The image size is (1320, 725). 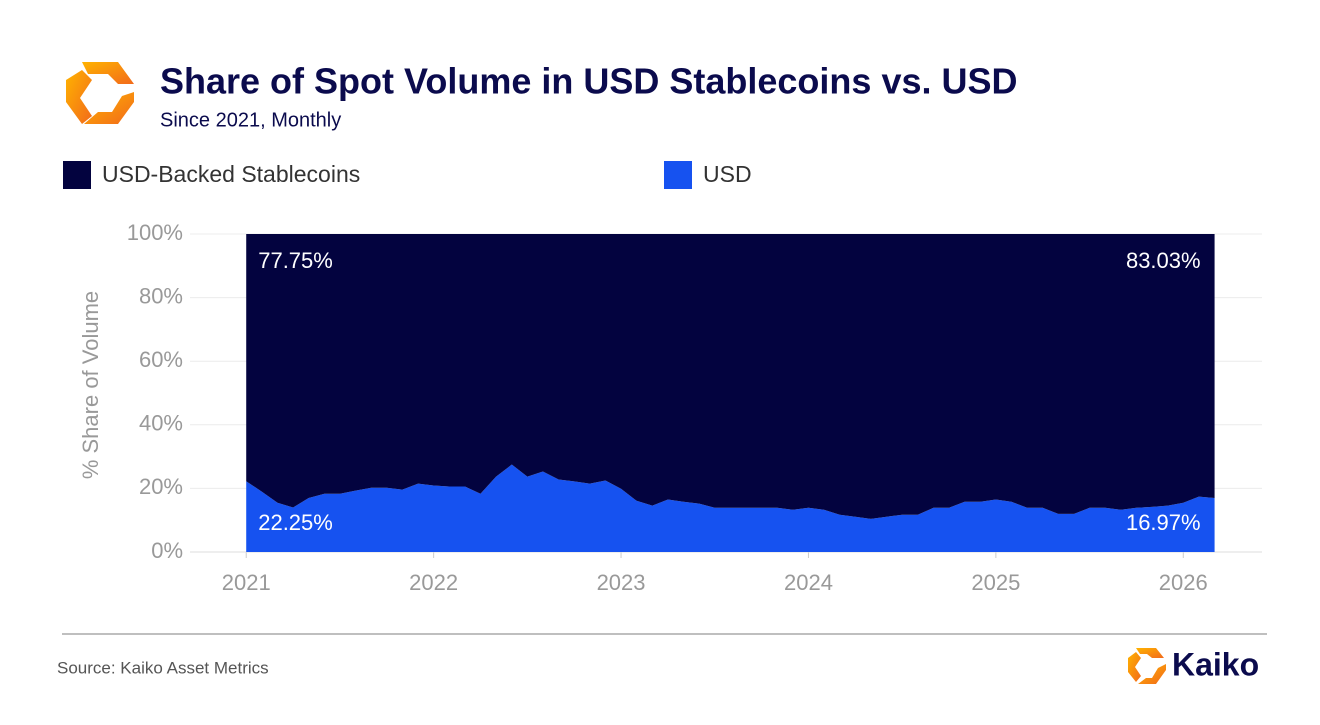 I want to click on data-label: 83.03%, so click(x=1163, y=260).